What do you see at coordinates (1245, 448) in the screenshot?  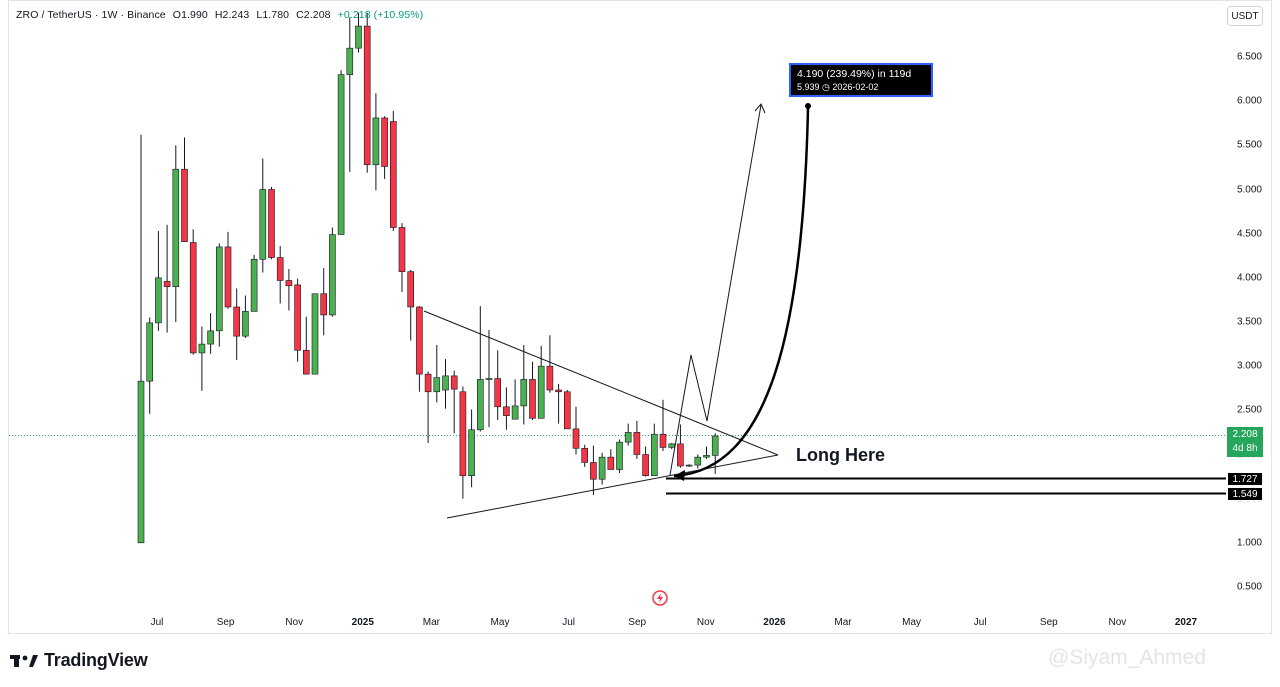 I see `candle-countdown: 4d 8h` at bounding box center [1245, 448].